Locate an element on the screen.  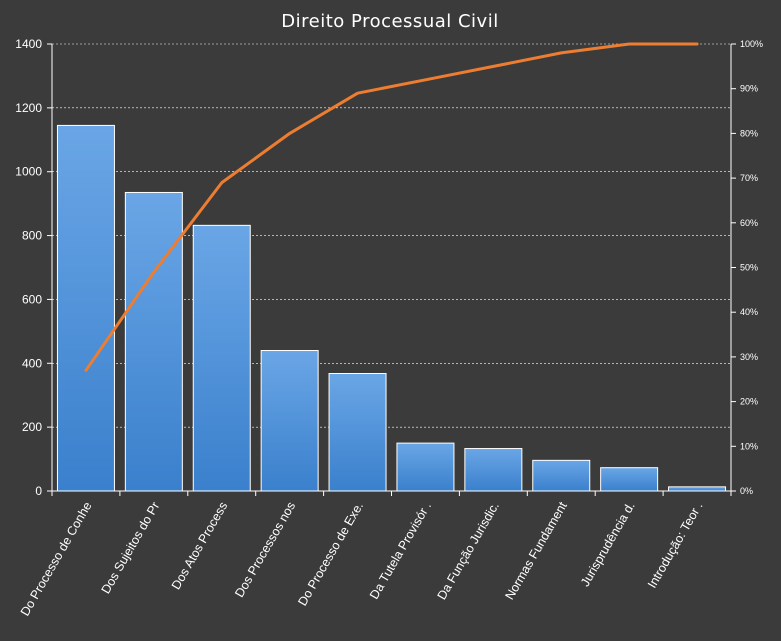
y2-tick-label-2: 20% is located at coordinates (749, 402).